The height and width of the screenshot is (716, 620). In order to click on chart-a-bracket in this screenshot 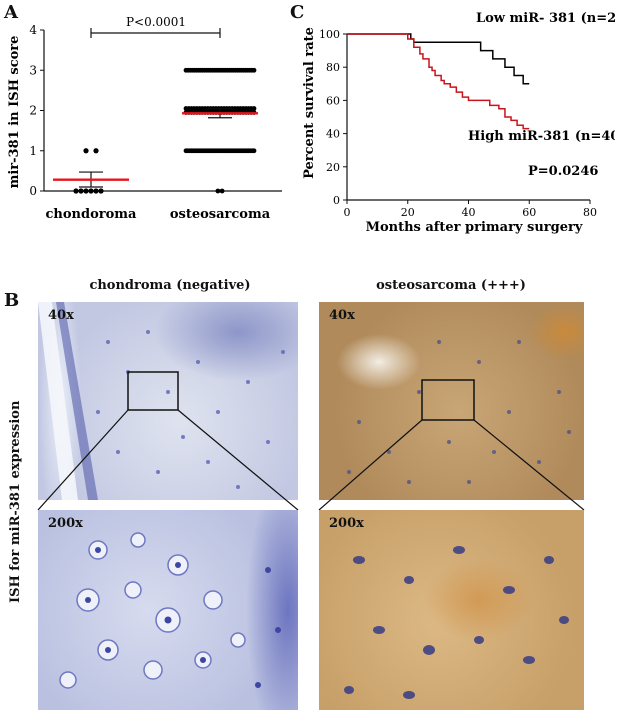, I will do `click(155, 33)`.